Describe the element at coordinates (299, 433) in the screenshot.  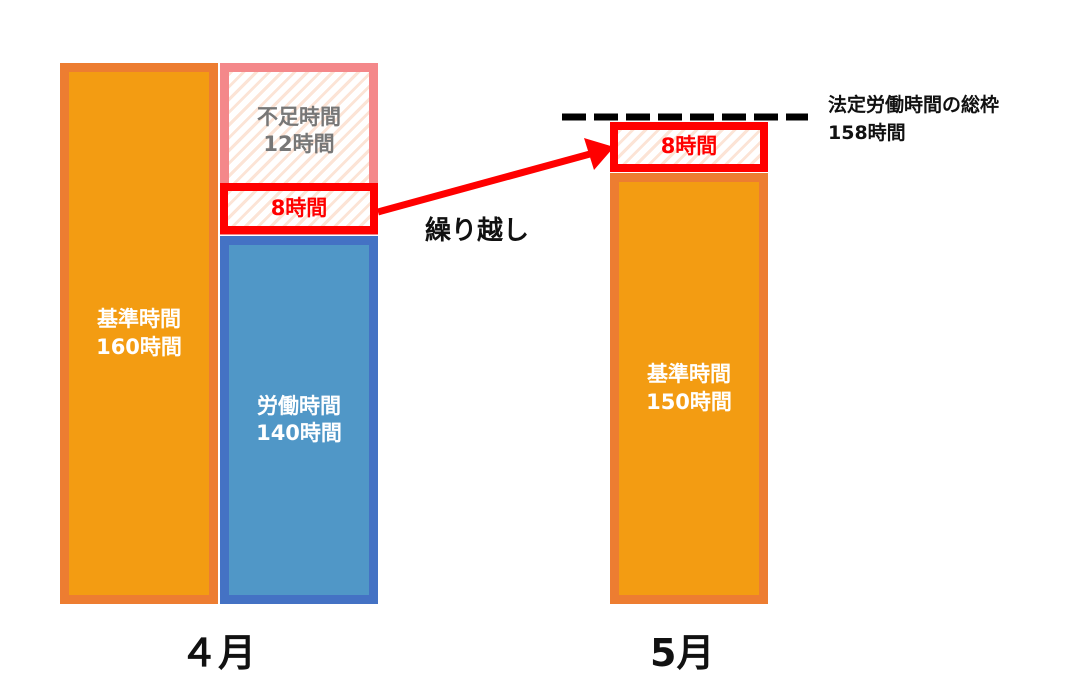
I see `april-work-hours: 140時間` at that location.